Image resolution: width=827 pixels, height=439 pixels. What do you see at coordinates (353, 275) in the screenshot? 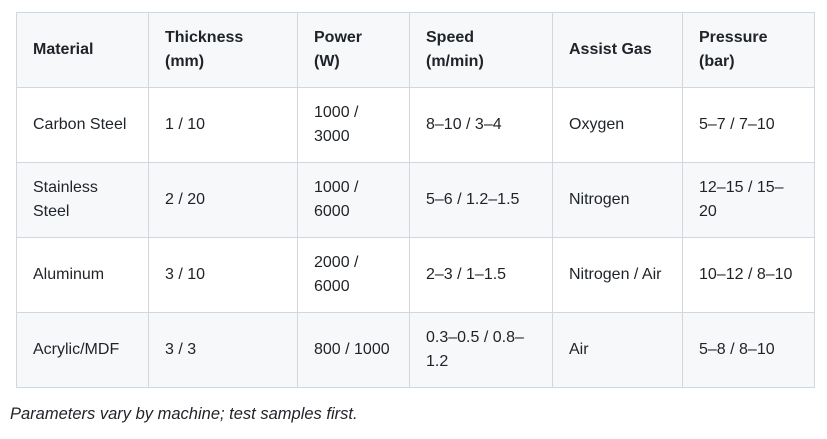
I see `table-cell: 2000 / 6000` at bounding box center [353, 275].